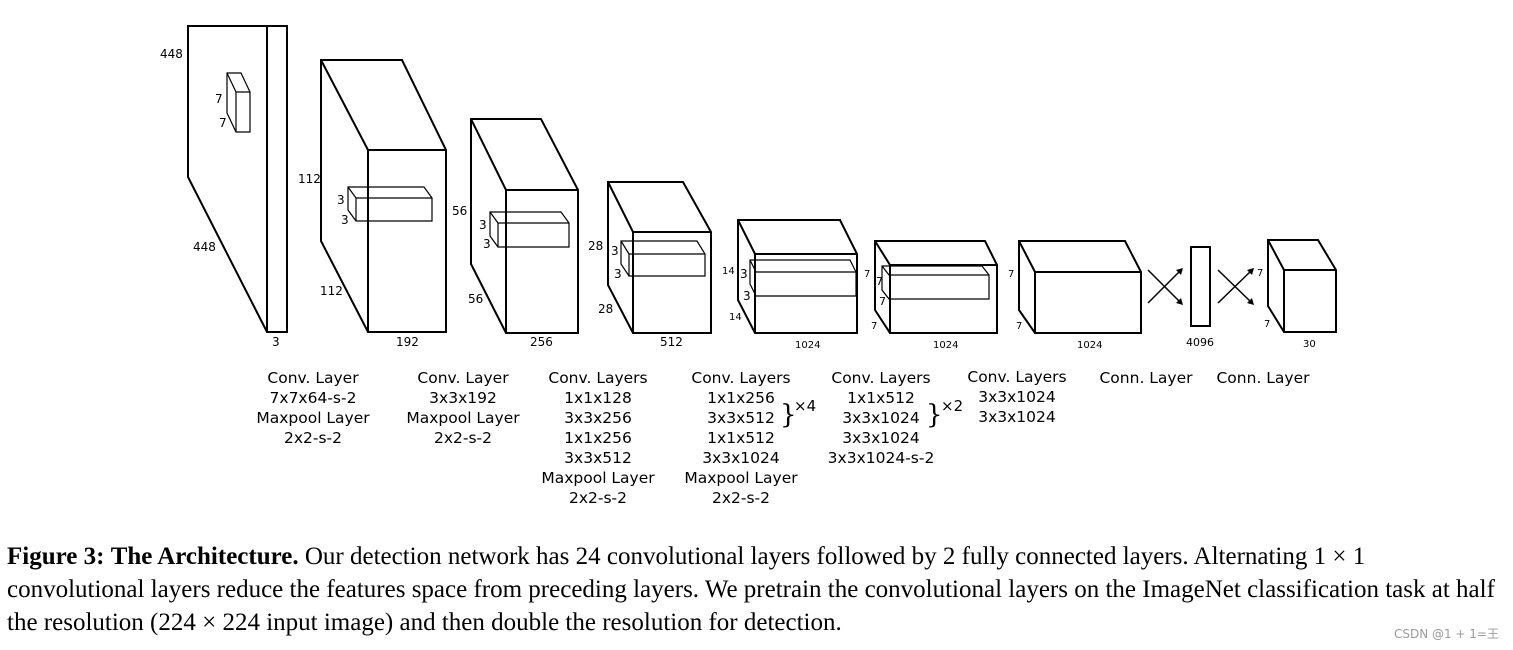 The width and height of the screenshot is (1513, 650). Describe the element at coordinates (618, 274) in the screenshot. I see `block3-kernel-w-label: 3` at that location.